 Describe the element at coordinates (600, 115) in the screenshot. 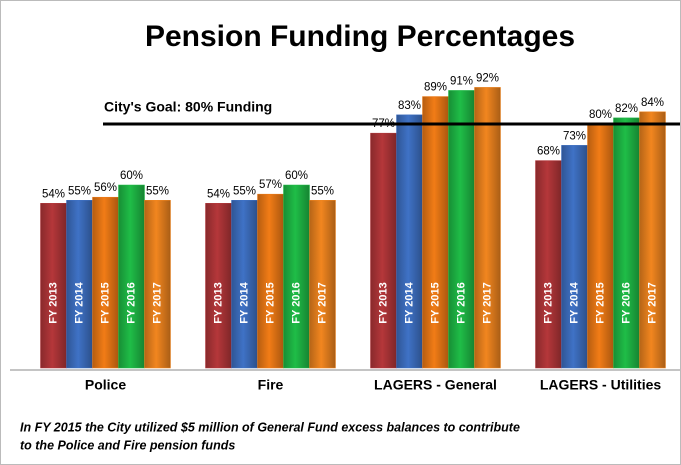

I see `data-label: 80%` at that location.